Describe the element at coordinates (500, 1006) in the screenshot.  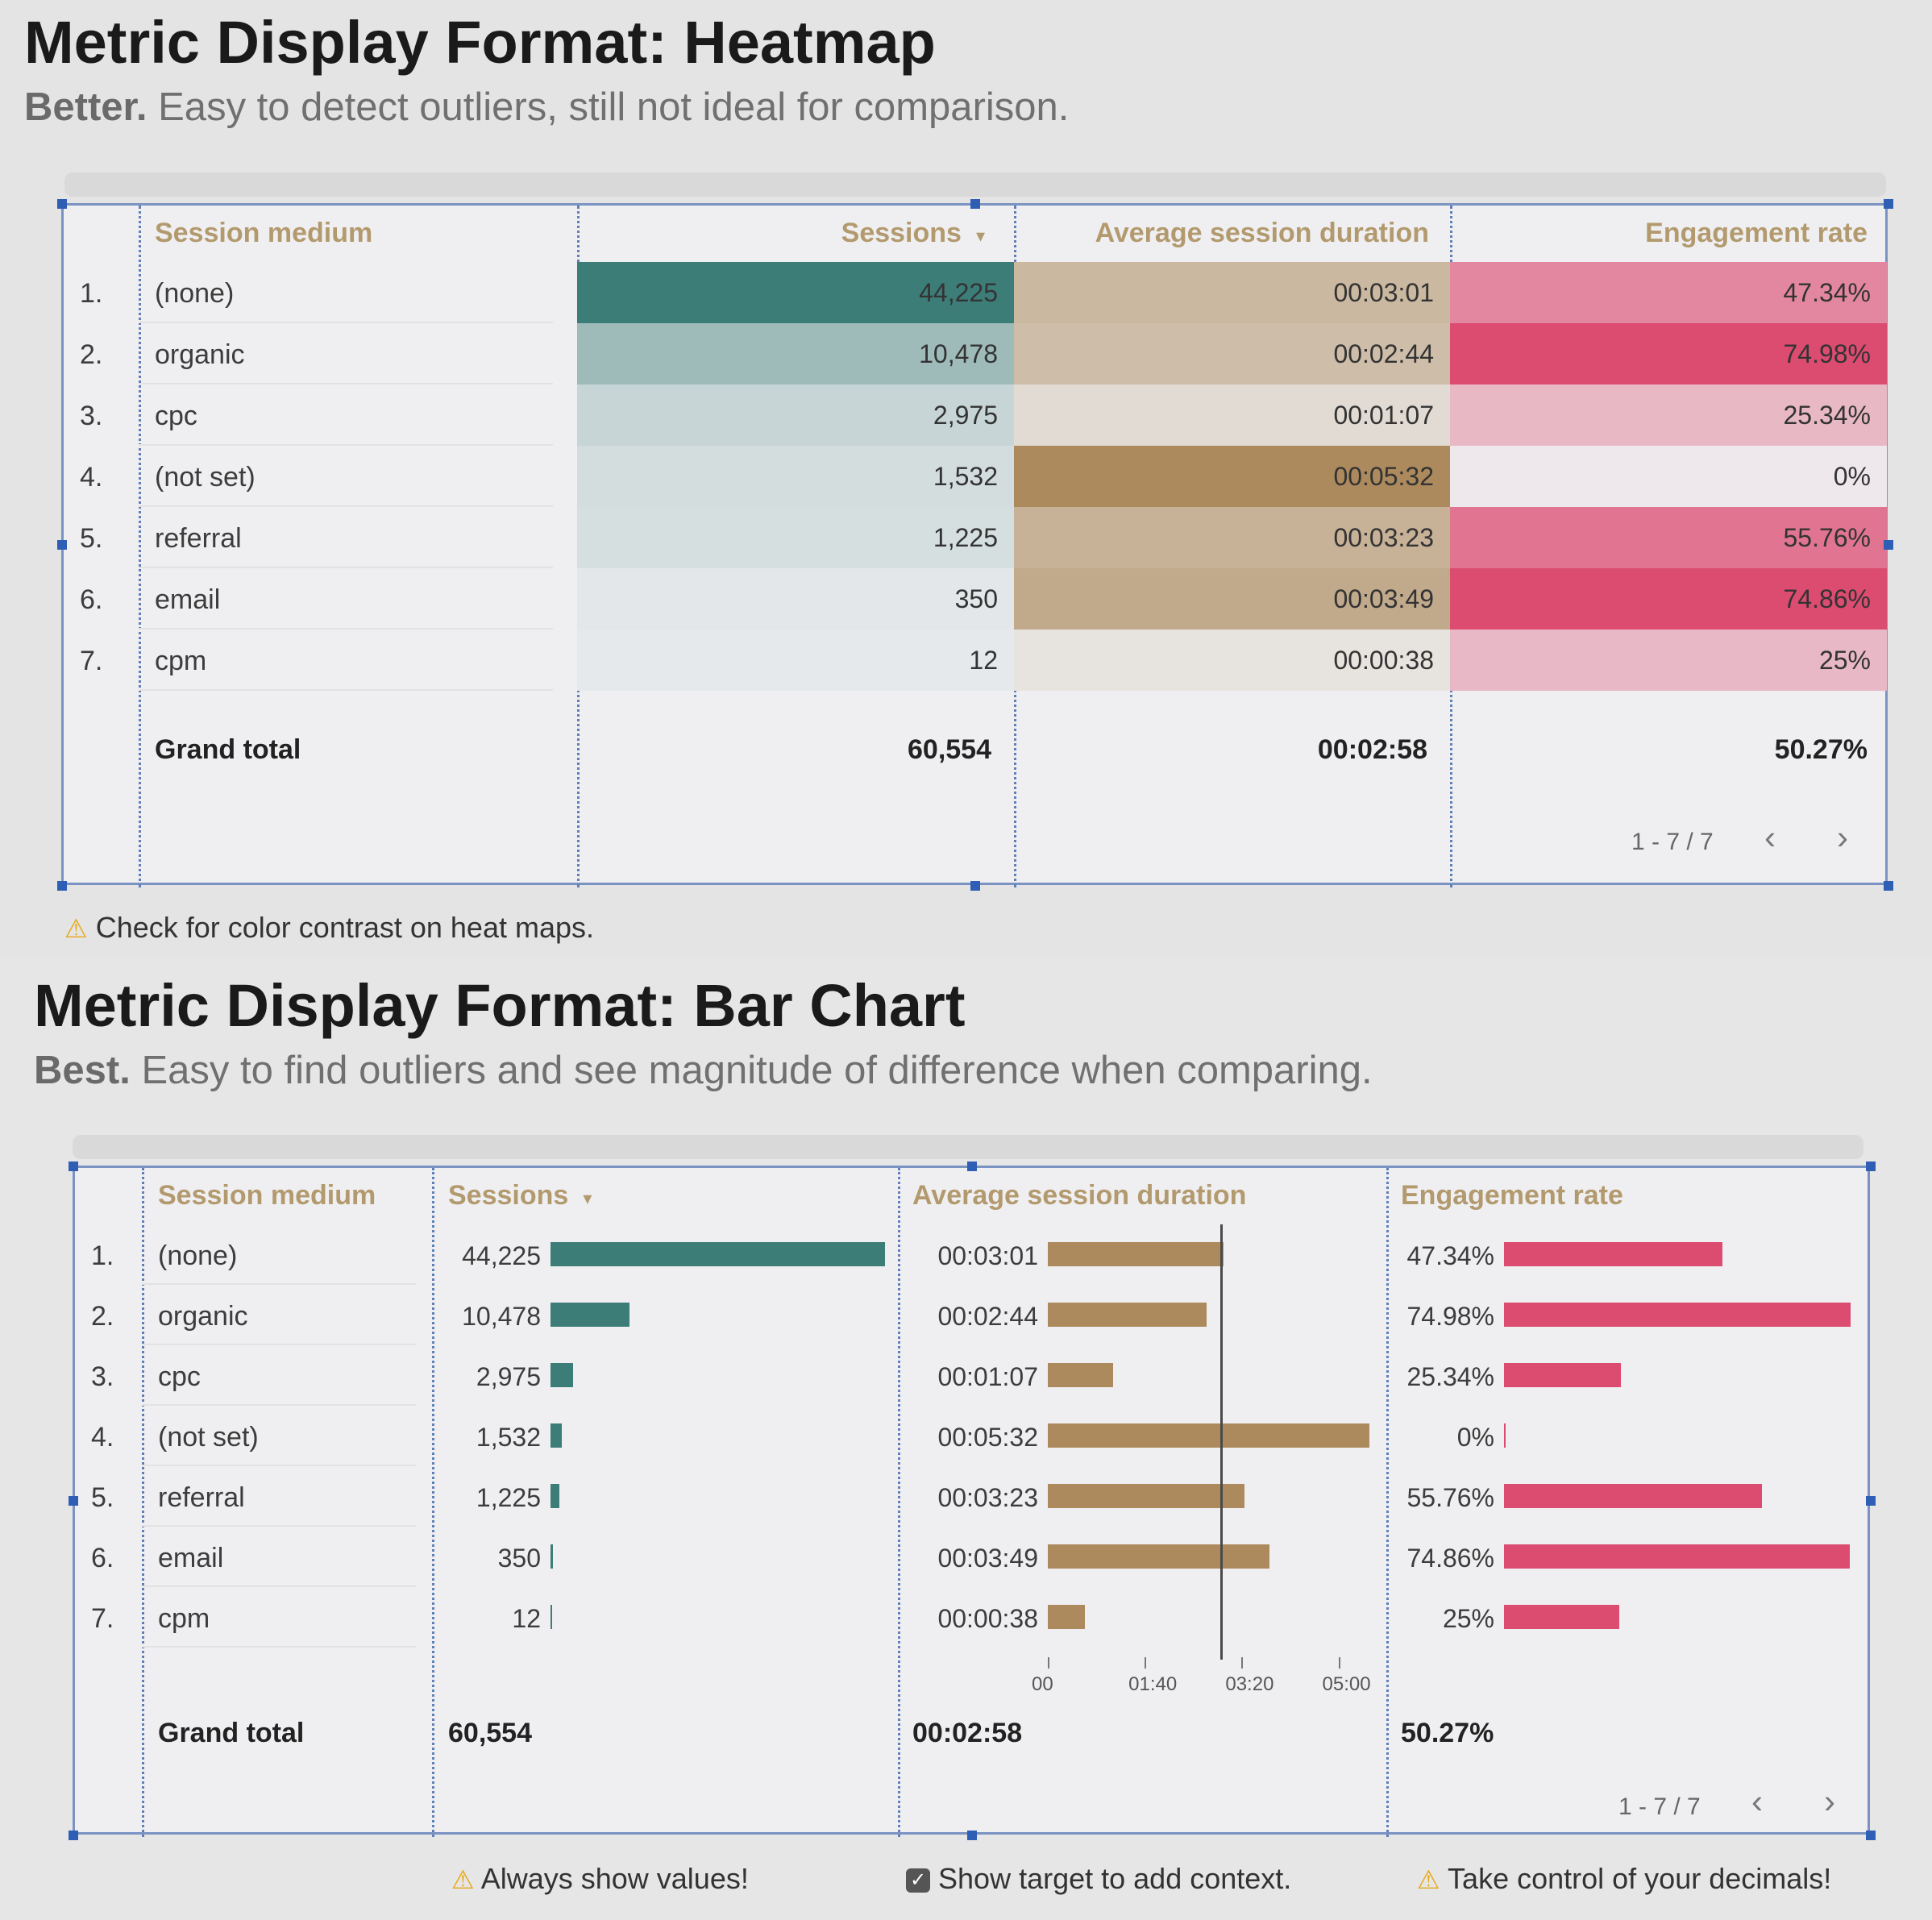
I see `barchart-title: Metric Display Format: Bar Chart` at that location.